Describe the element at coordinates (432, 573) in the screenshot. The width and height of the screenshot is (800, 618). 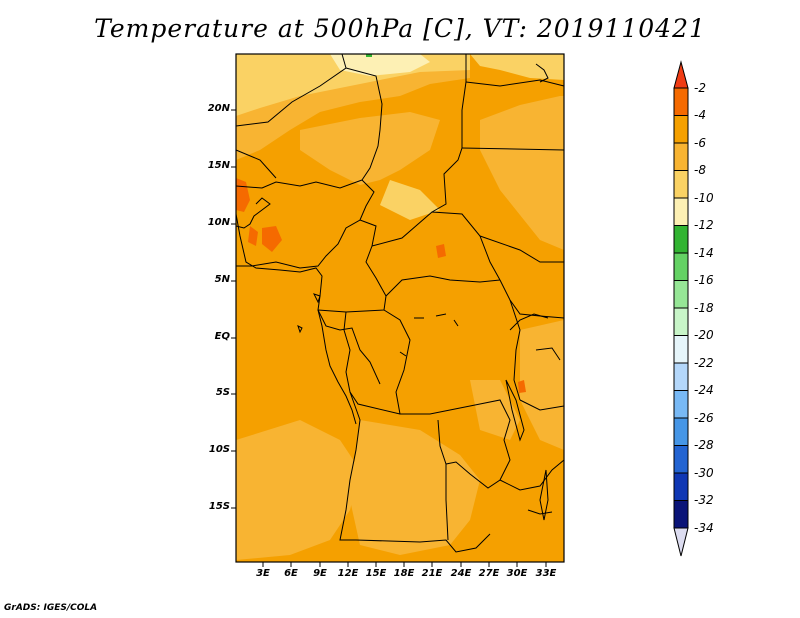
I see `lon-label: 21E` at that location.